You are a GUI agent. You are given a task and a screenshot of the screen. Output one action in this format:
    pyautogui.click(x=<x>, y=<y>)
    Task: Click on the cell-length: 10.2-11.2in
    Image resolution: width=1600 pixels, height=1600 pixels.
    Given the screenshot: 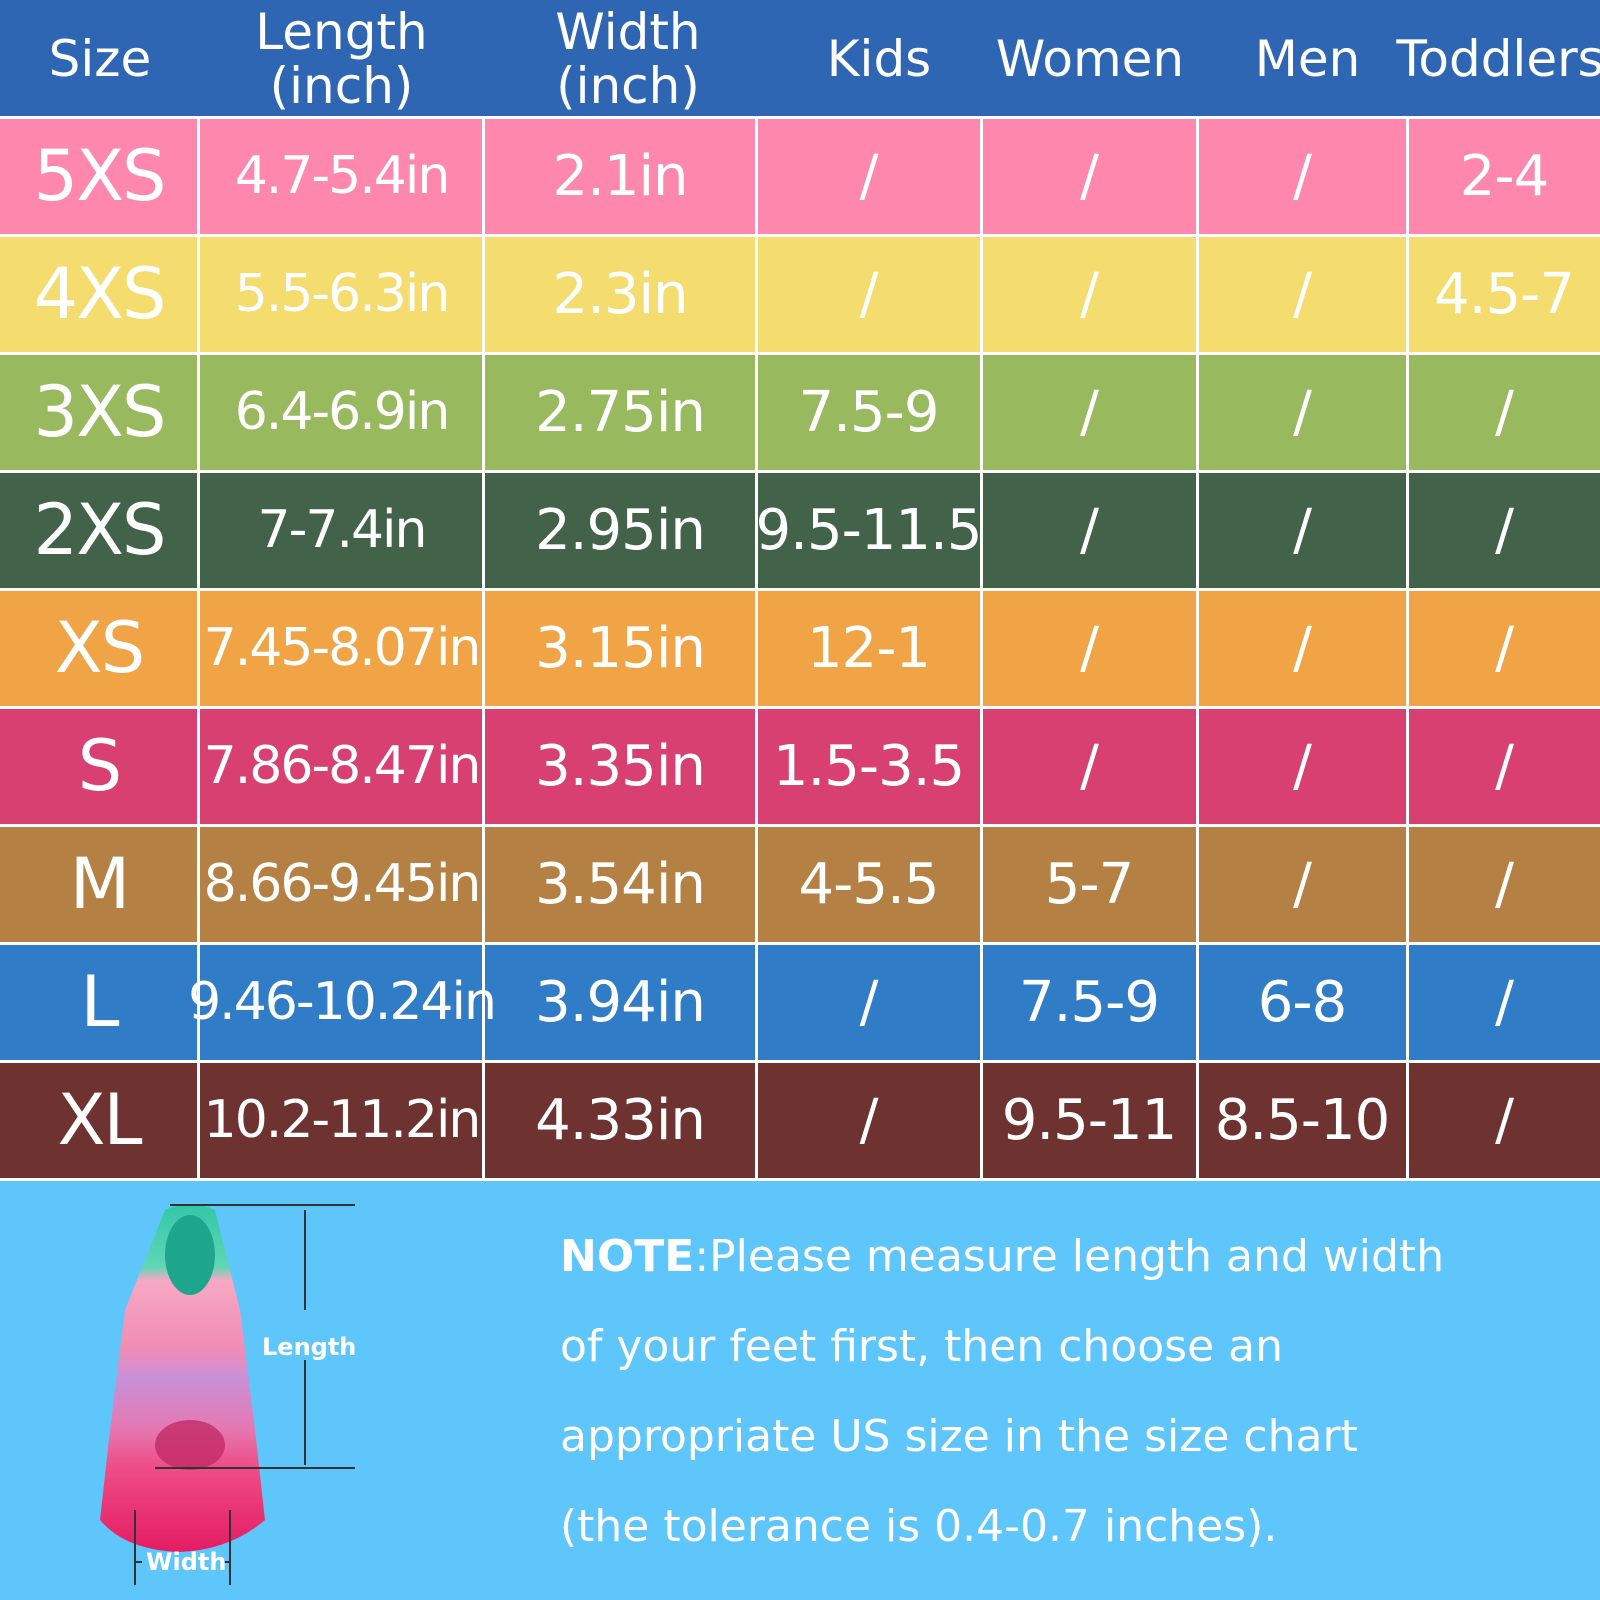 What is the action you would take?
    pyautogui.click(x=342, y=1120)
    